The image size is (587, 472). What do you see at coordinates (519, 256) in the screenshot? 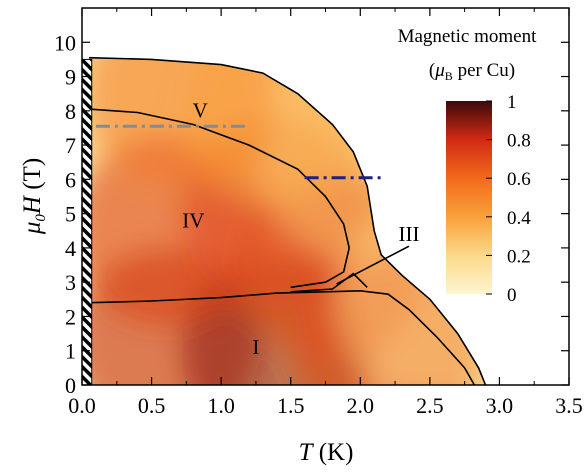
I see `colorbar-tick-label: 0.2` at bounding box center [519, 256].